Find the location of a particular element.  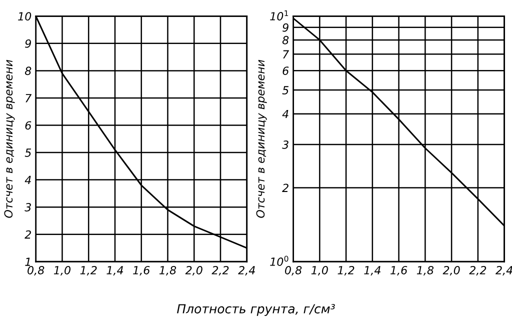

y-tick-label: 1 is located at coordinates (27, 262).